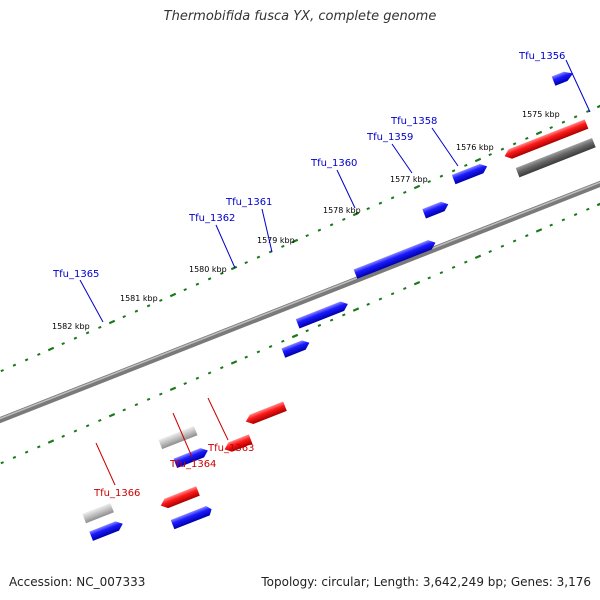 This screenshot has height=600, width=600. I want to click on tick-label-1580: 1580 kbp, so click(208, 269).